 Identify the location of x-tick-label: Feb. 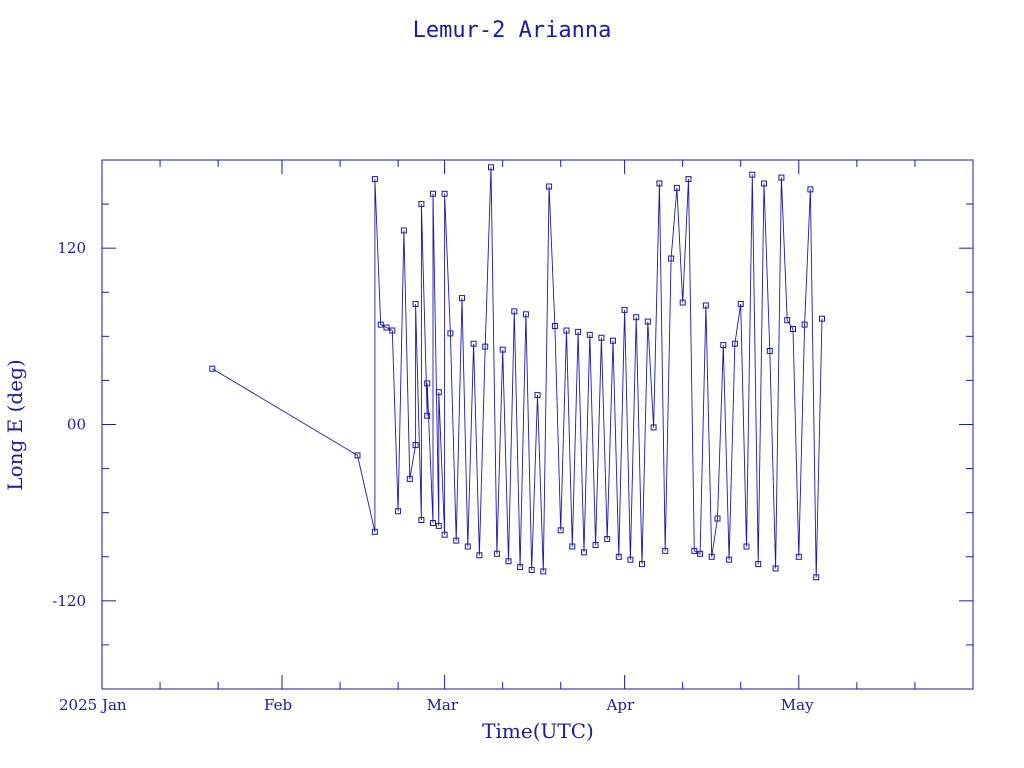
(278, 705).